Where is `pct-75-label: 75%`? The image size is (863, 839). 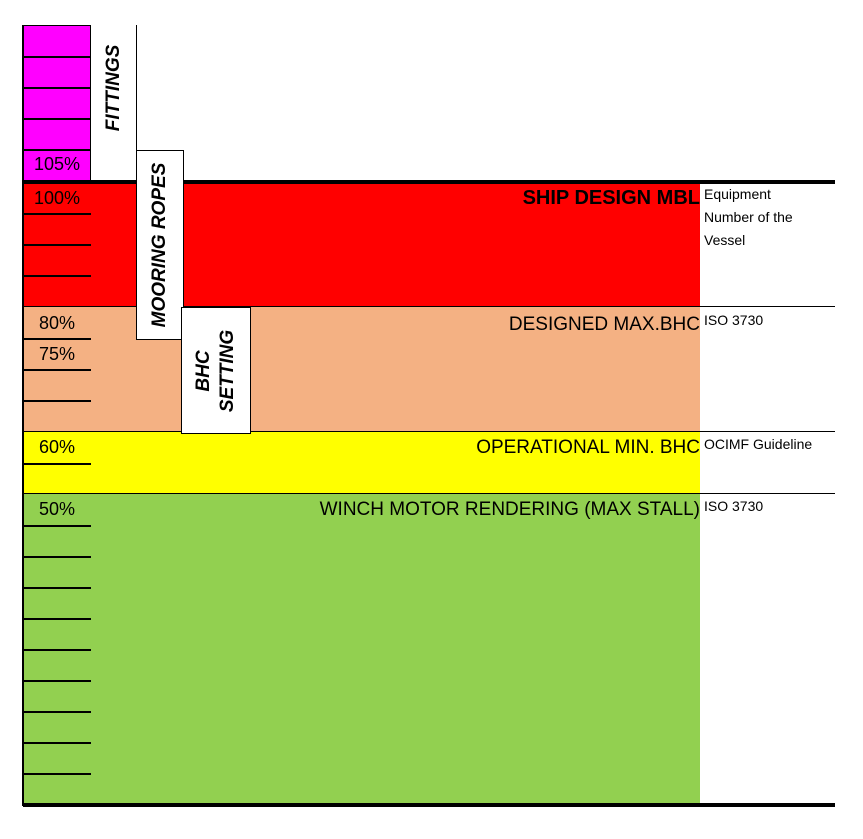 pct-75-label: 75% is located at coordinates (57, 354).